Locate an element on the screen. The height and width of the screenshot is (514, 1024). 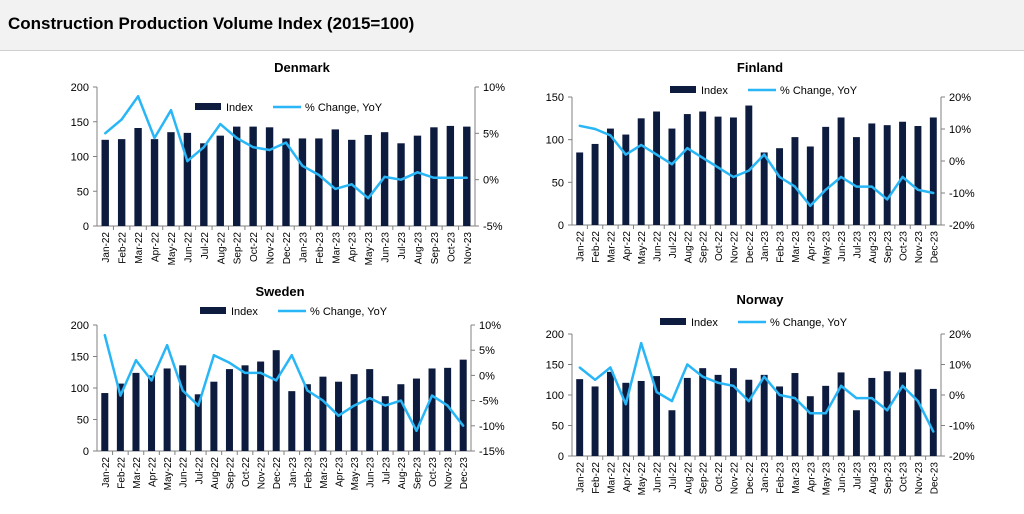
x-tick-label: Mar-23 is located at coordinates (796, 478).